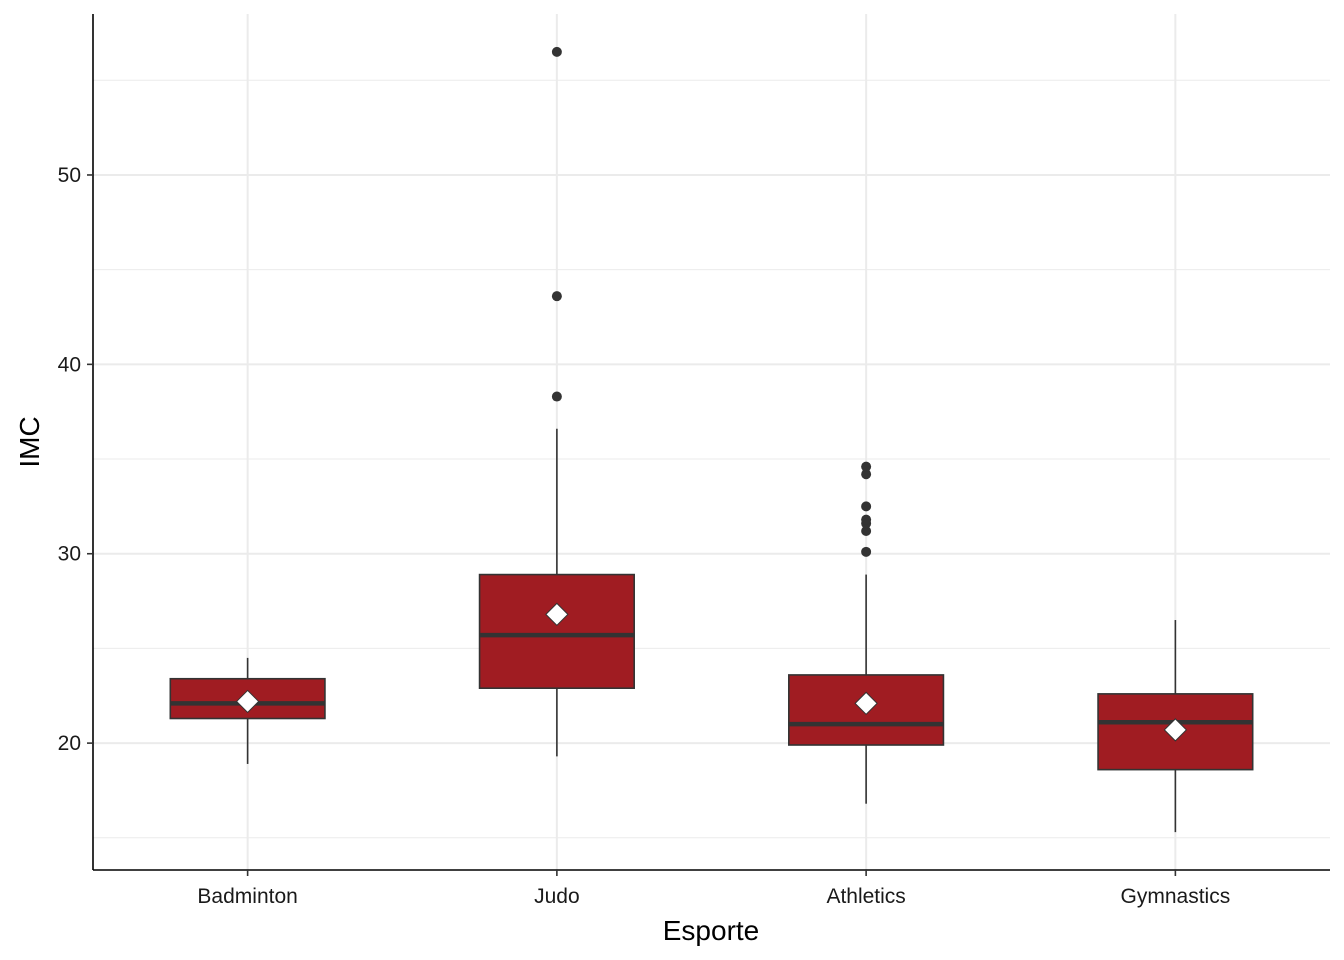 This screenshot has width=1344, height=960. What do you see at coordinates (711, 930) in the screenshot?
I see `x-axis-title: Esporte` at bounding box center [711, 930].